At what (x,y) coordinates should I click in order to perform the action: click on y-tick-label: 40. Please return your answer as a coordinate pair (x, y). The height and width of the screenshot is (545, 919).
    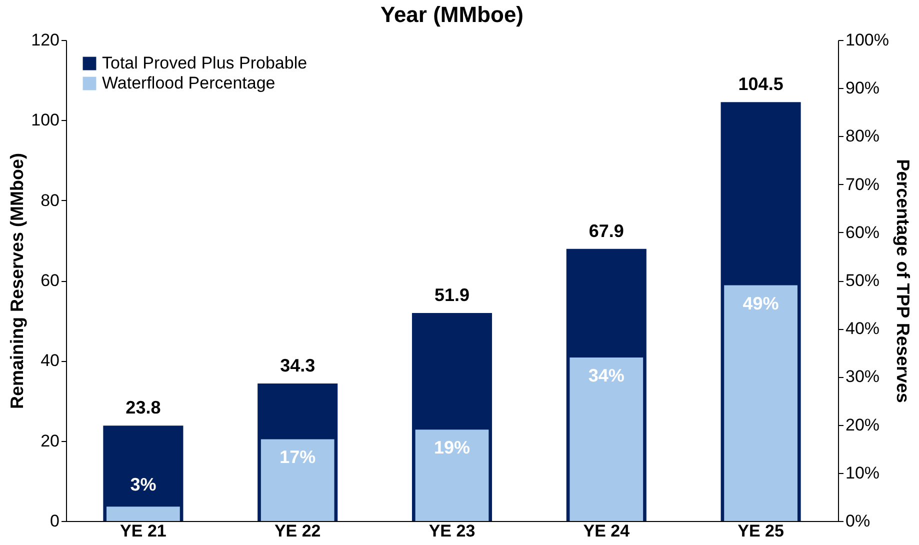
    Looking at the image, I should click on (50, 360).